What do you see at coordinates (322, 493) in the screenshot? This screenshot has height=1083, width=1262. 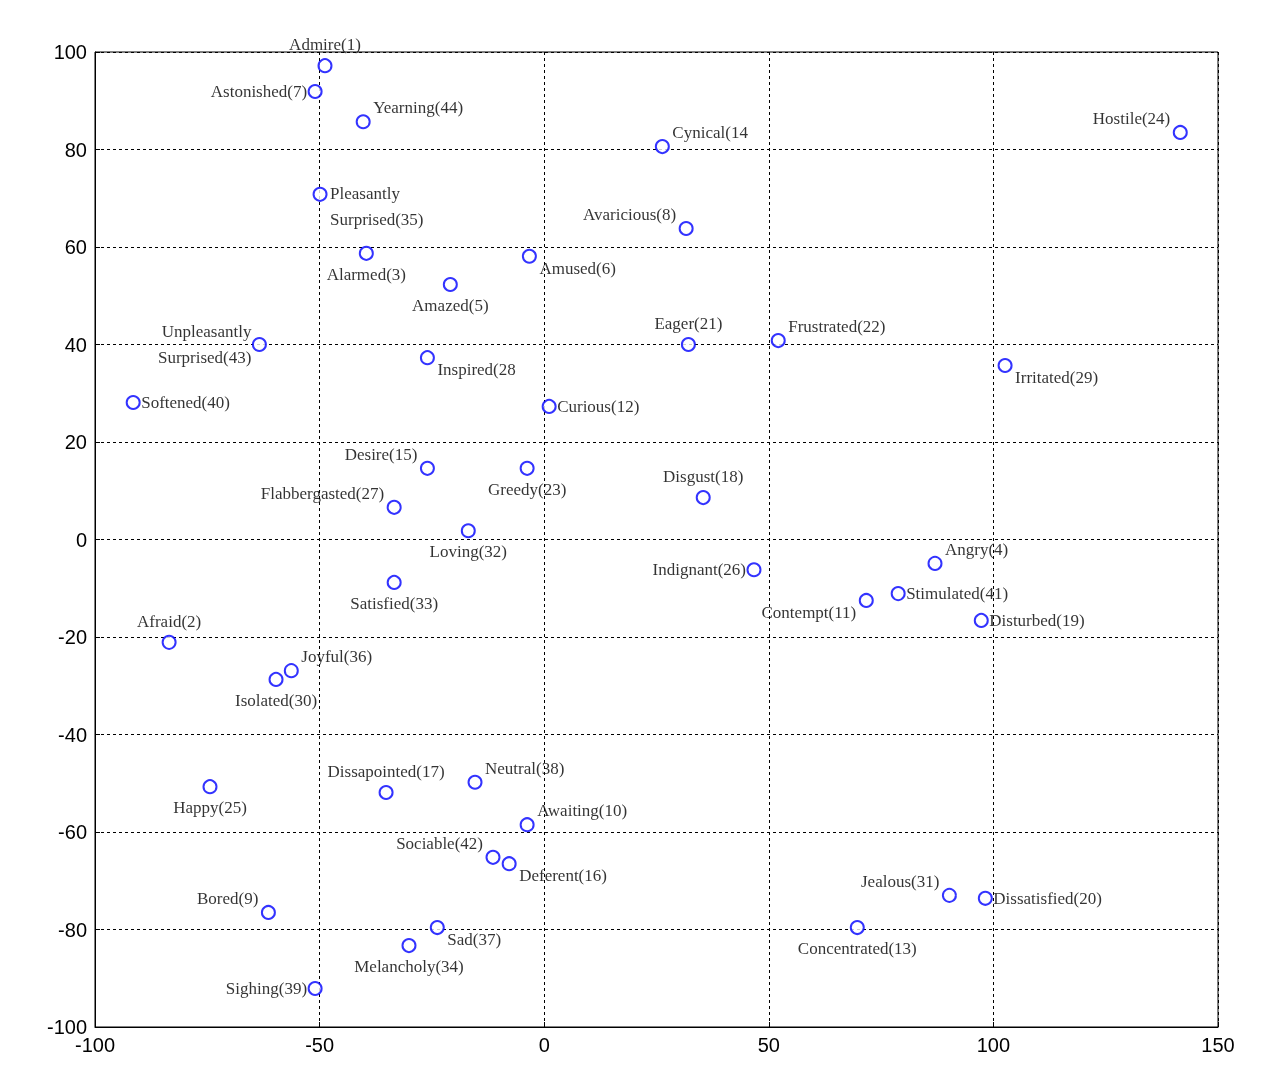 I see `annotation: Flabbergasted(27)` at bounding box center [322, 493].